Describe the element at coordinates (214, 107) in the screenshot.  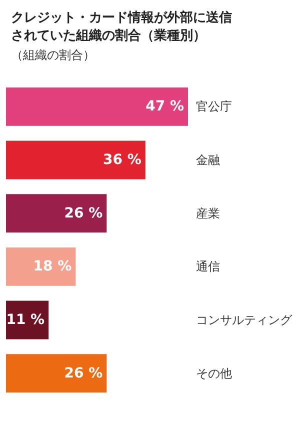
I see `y-tick-label: 官公庁` at that location.